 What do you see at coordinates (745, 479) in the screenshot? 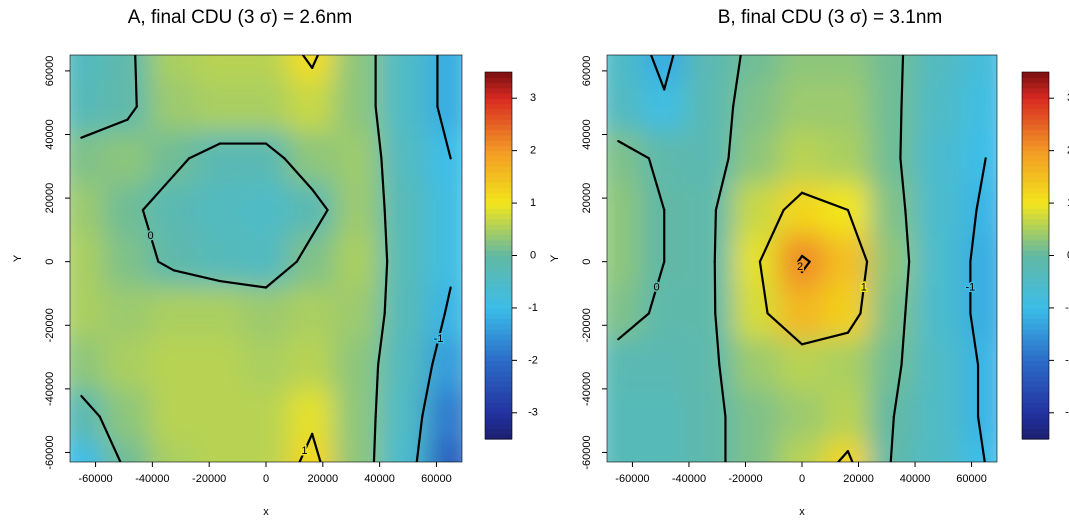
I see `x-tick-label: -20000` at bounding box center [745, 479].